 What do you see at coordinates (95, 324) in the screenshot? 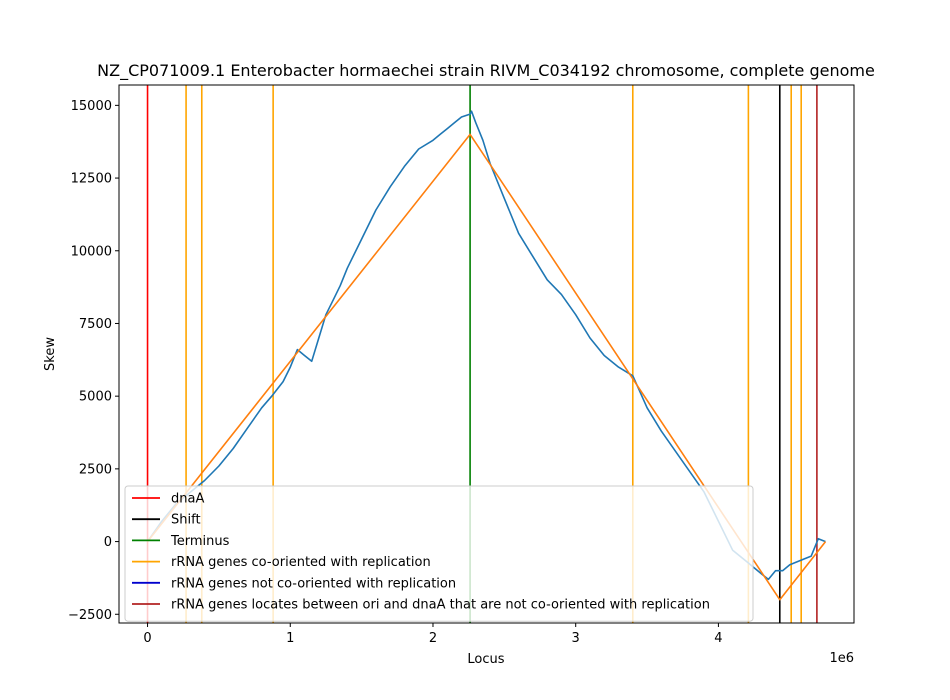
I see `y-tick-label: 7500` at bounding box center [95, 324].